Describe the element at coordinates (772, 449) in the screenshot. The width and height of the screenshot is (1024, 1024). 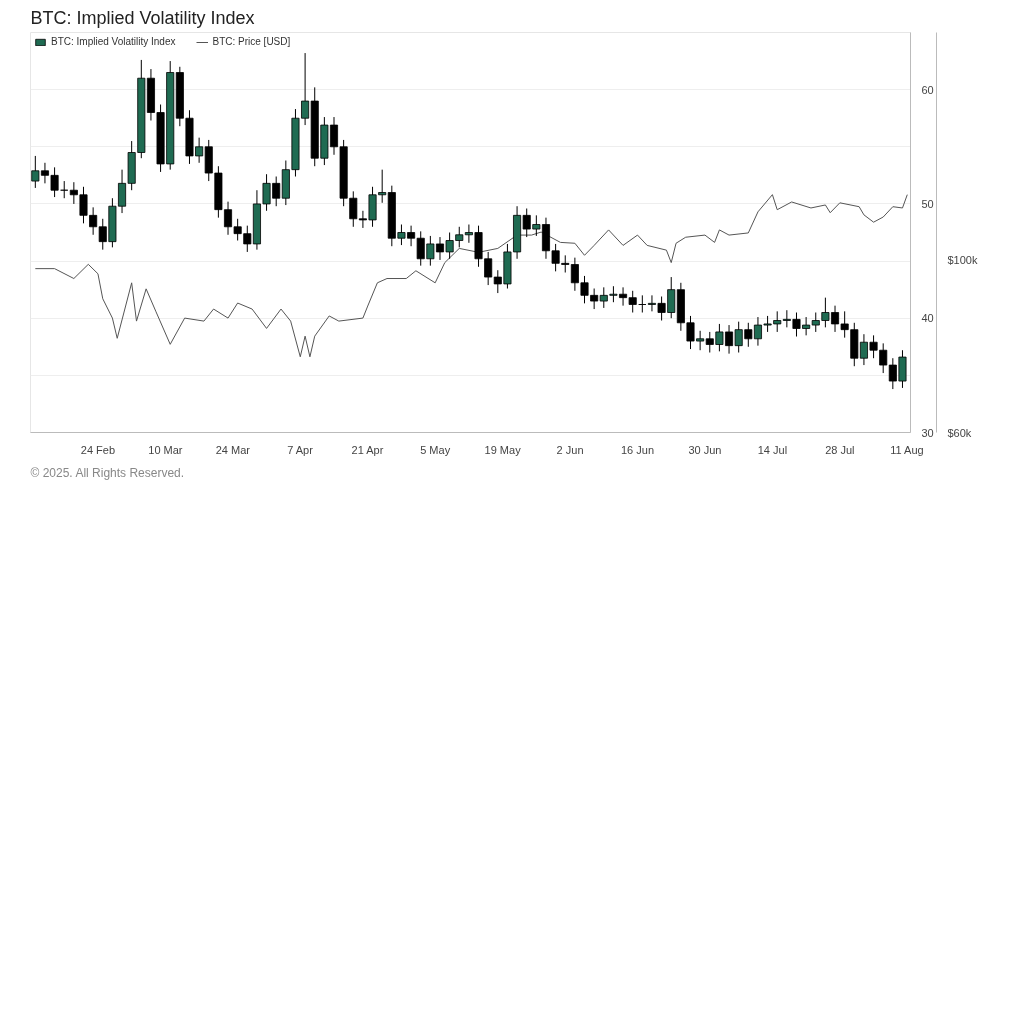
I see `x-tick-label: 14 Jul` at that location.